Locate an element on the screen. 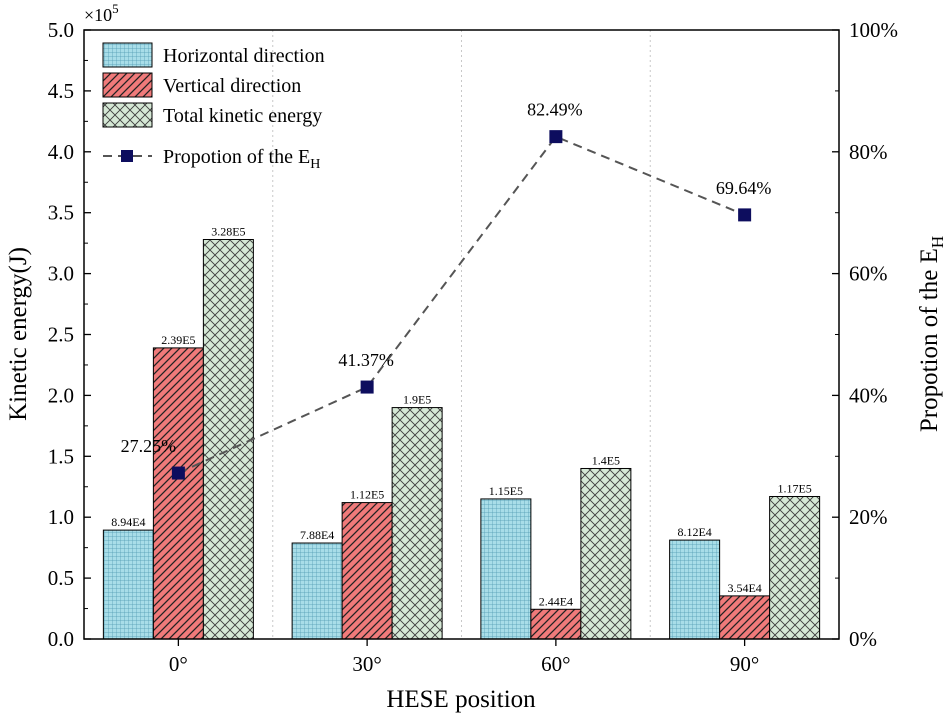  proportion-label-1: 41.37% is located at coordinates (366, 360).